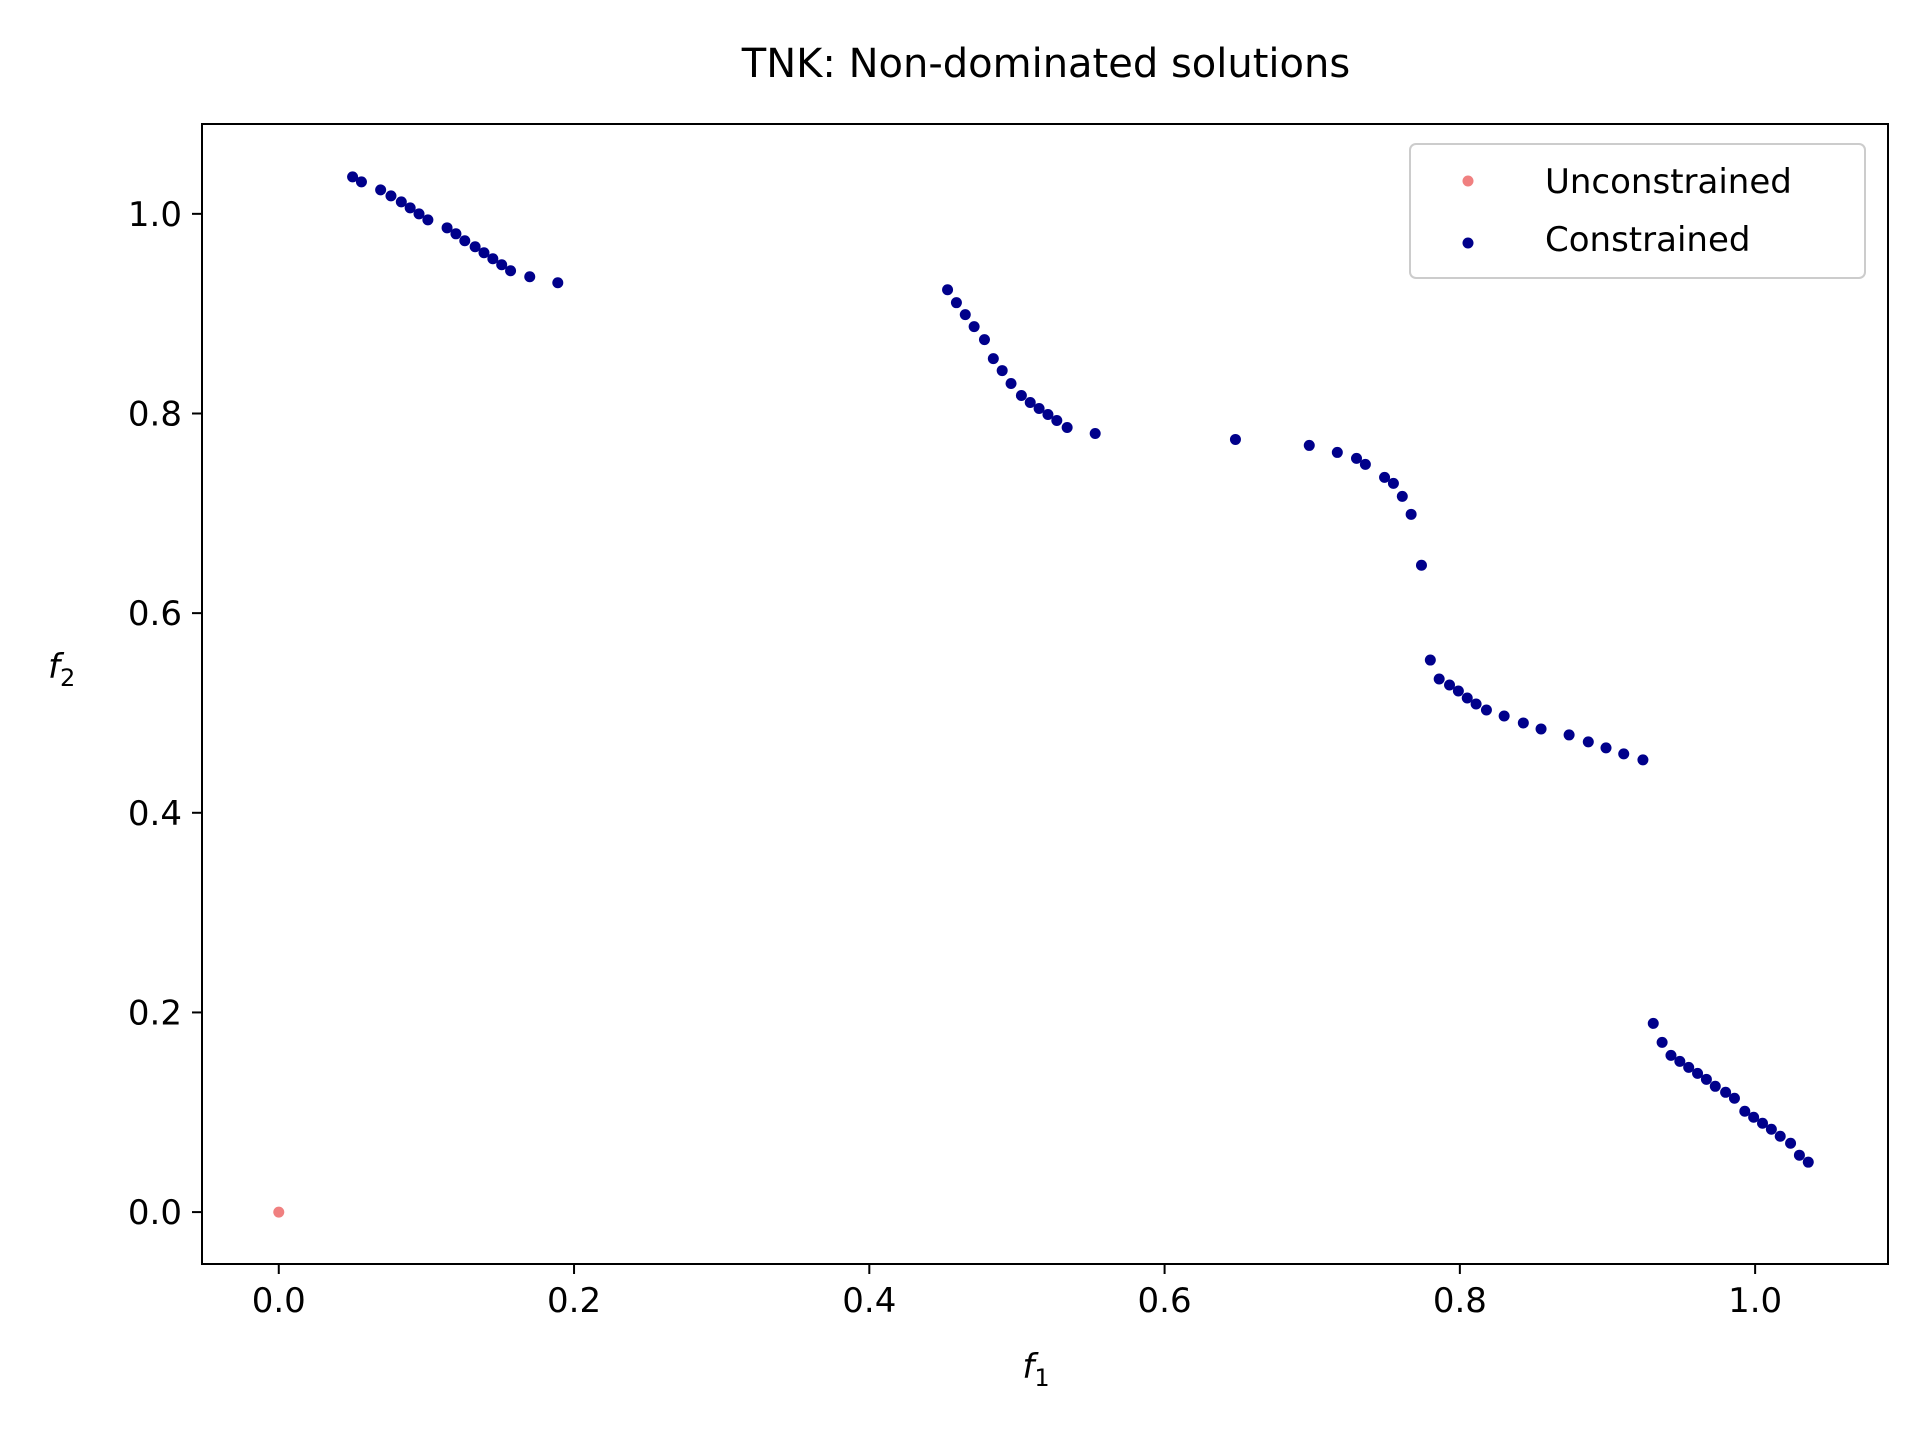  I want to click on x-tick-label: 1.0, so click(1755, 1301).